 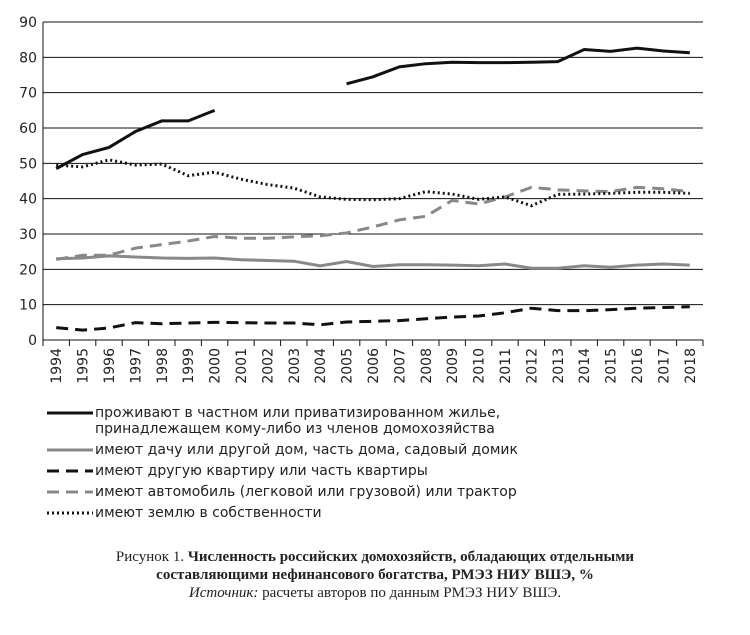 What do you see at coordinates (28, 200) in the screenshot?
I see `y-tick-label: 40` at bounding box center [28, 200].